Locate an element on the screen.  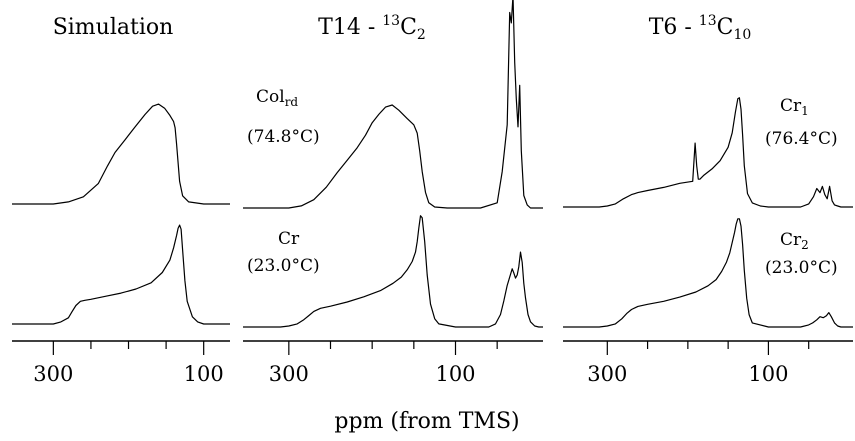
spectrum-t6_cr1 is located at coordinates (708, 152).